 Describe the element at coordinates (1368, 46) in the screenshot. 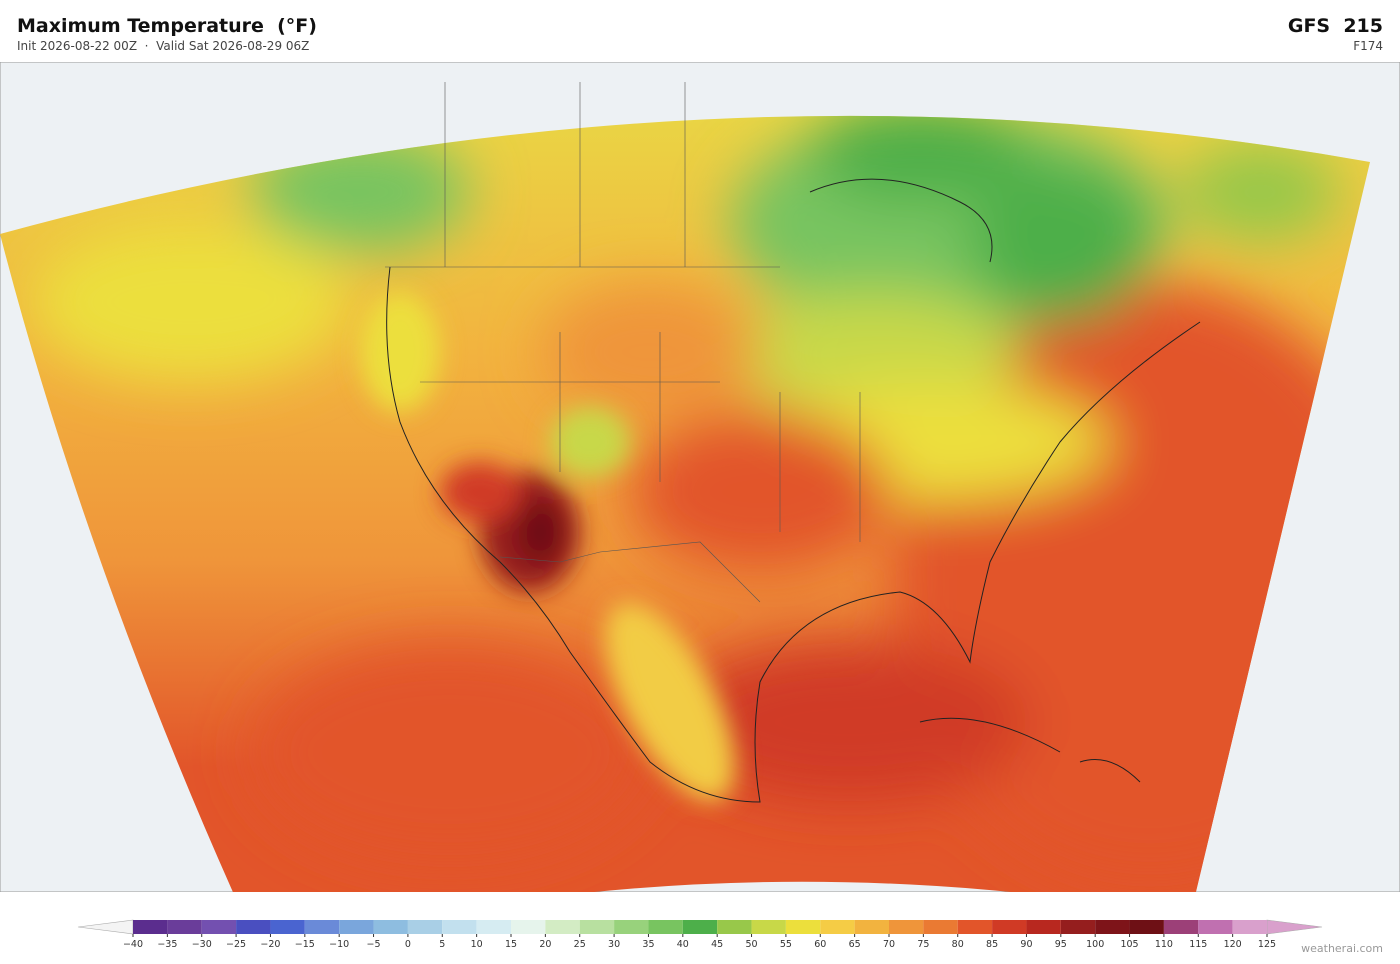

I see `forecast-hour: F174` at that location.